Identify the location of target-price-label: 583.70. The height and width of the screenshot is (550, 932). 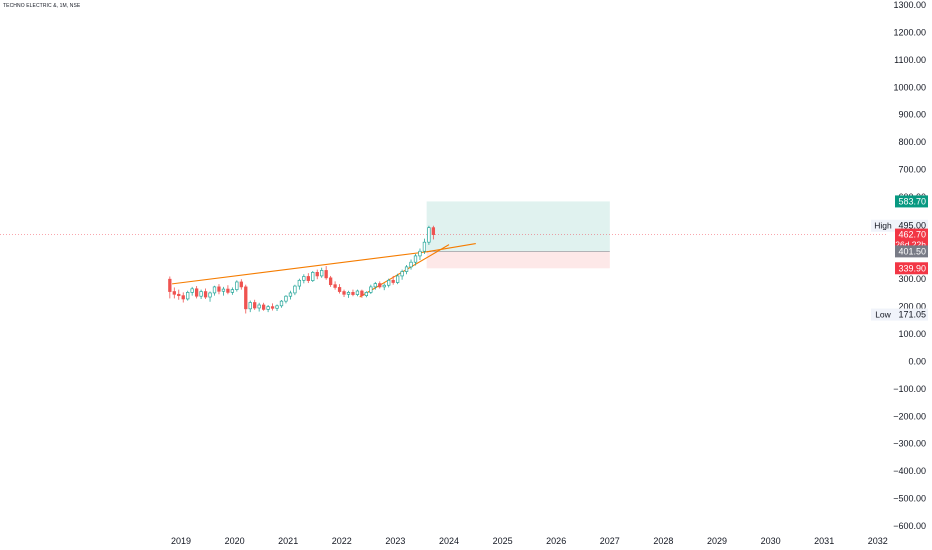
(912, 201).